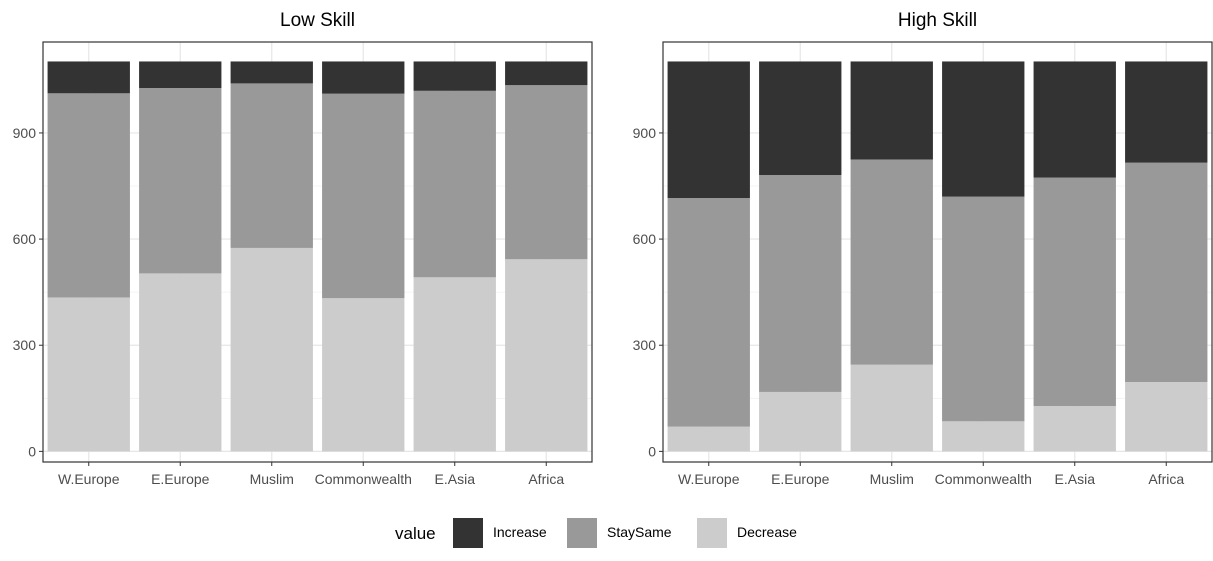 Image resolution: width=1213 pixels, height=561 pixels. I want to click on panel-title: Low Skill, so click(317, 20).